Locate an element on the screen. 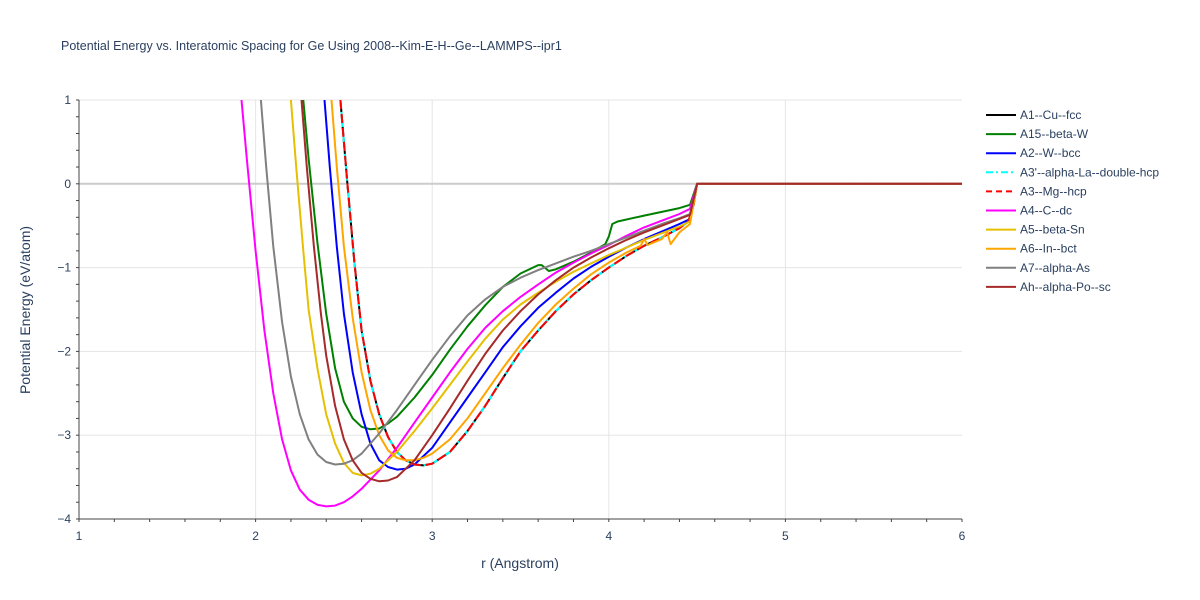 The height and width of the screenshot is (600, 1200). legend-item: A2--W--bcc is located at coordinates (1033, 153).